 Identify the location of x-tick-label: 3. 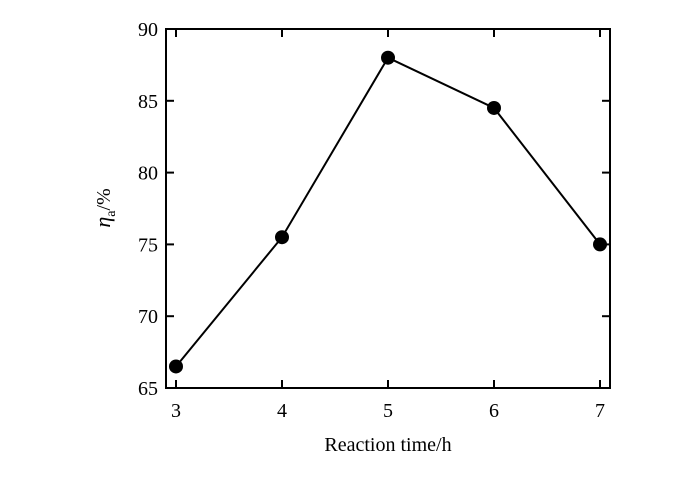
(176, 411).